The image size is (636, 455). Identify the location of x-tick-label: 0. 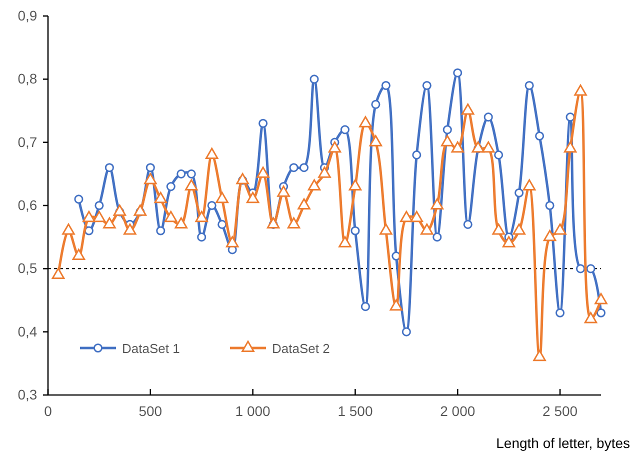
(48, 411).